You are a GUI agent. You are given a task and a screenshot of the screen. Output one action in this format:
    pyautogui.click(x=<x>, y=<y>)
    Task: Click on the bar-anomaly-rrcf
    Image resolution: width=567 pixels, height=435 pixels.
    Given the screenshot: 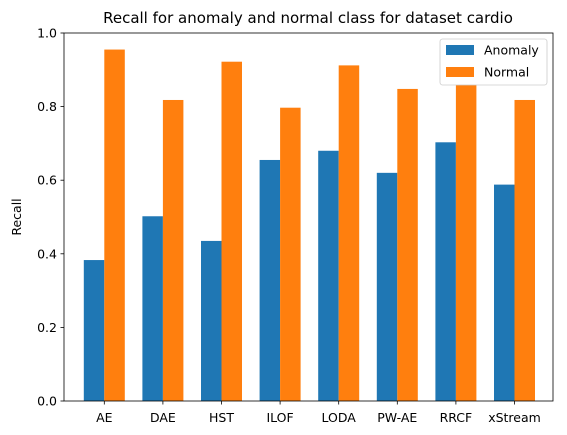 What is the action you would take?
    pyautogui.click(x=445, y=271)
    